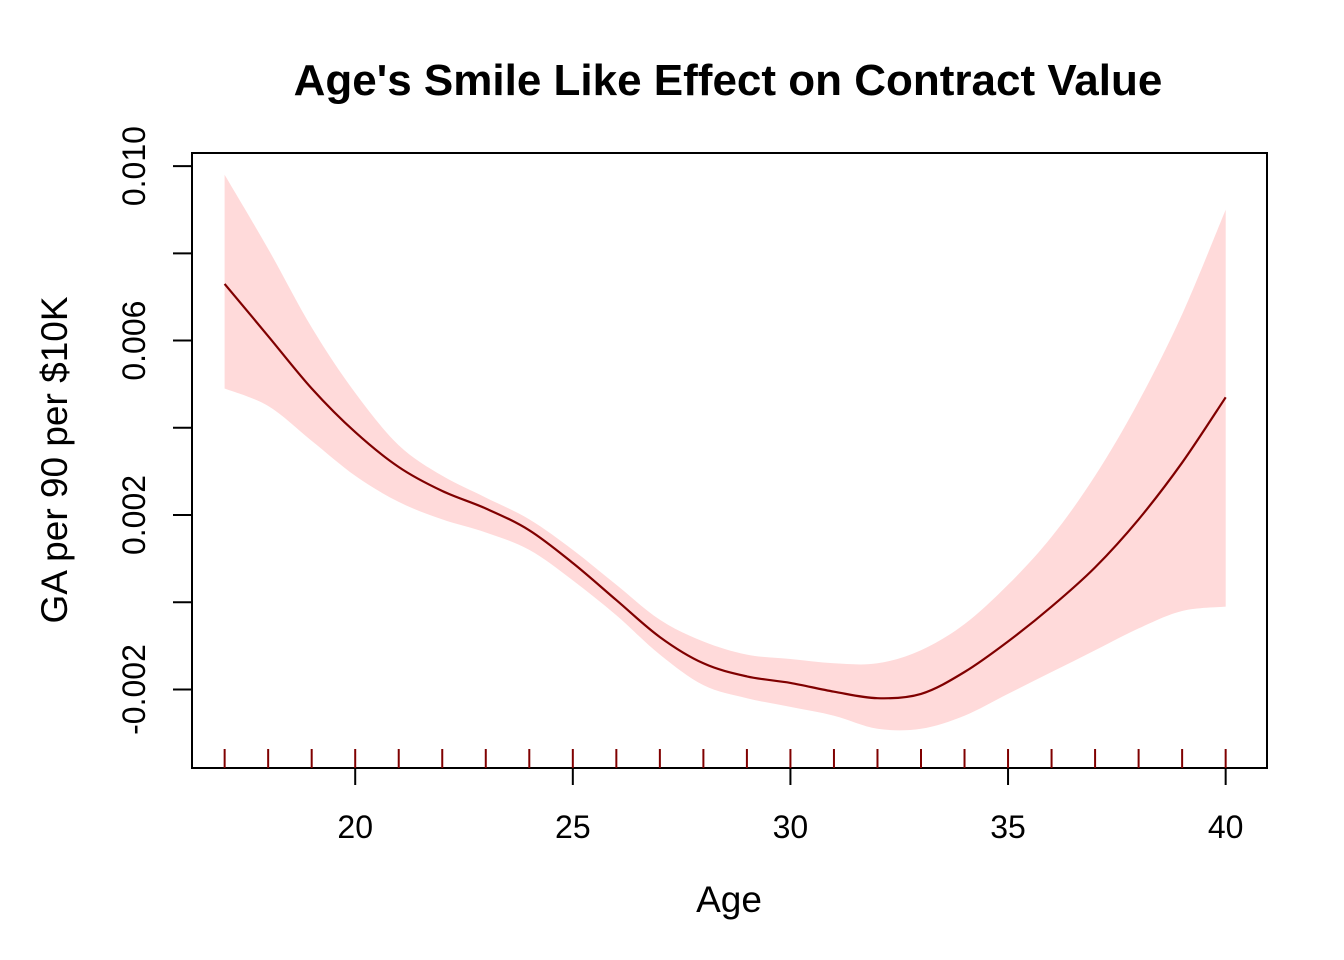  What do you see at coordinates (355, 827) in the screenshot?
I see `x-tick-label: 20` at bounding box center [355, 827].